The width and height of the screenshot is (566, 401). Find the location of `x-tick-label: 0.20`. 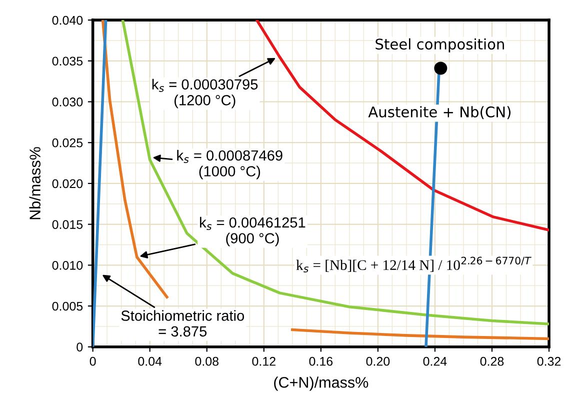

x-tick-label: 0.20 is located at coordinates (378, 361).